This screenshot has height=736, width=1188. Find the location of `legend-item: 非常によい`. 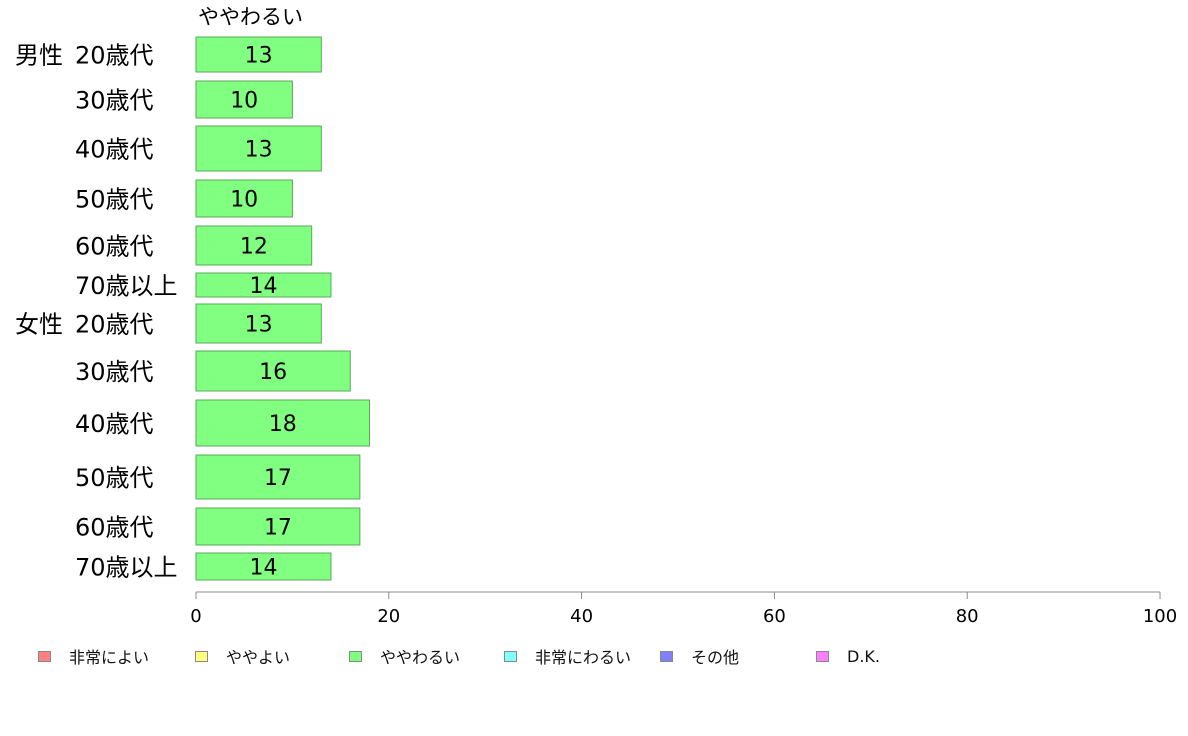

legend-item: 非常によい is located at coordinates (93, 656).